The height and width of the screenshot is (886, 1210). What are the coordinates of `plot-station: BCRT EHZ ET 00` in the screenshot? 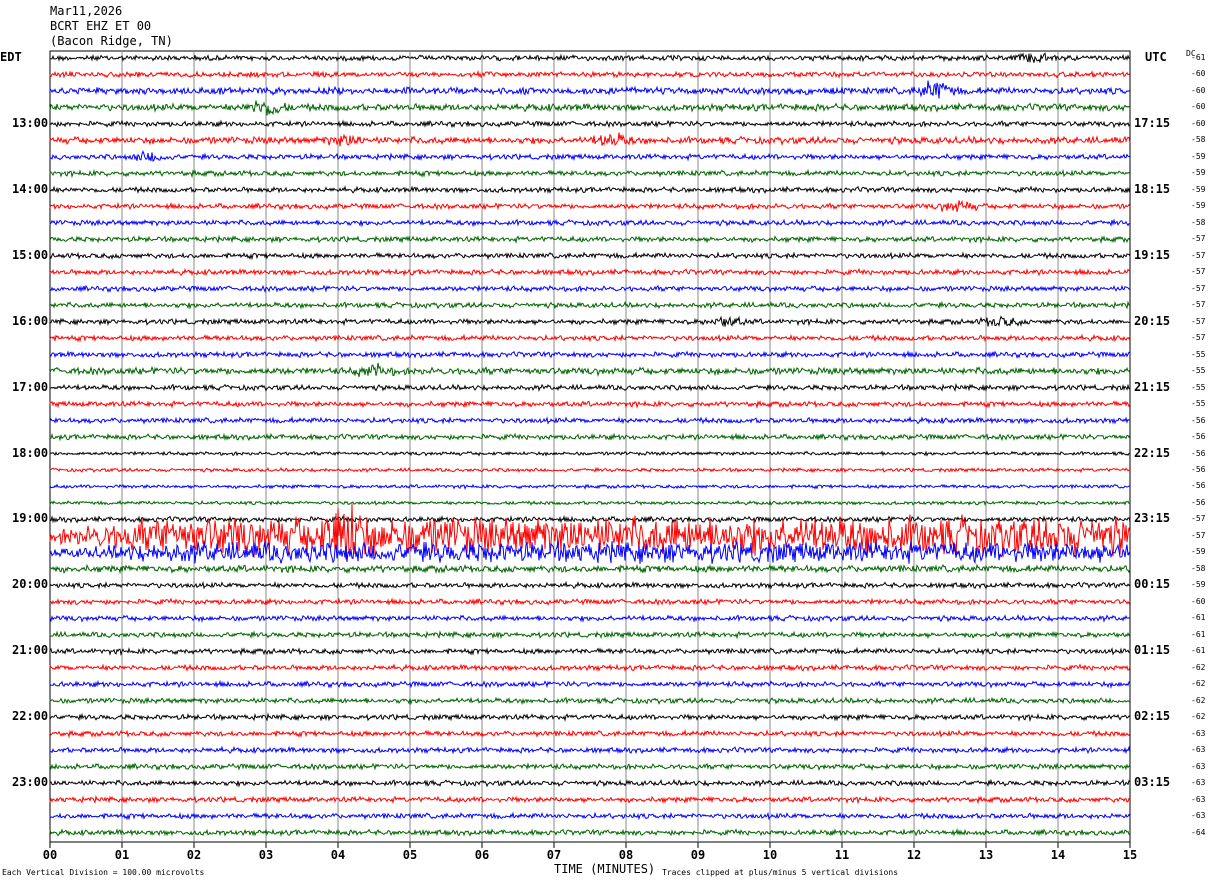 It's located at (101, 26).